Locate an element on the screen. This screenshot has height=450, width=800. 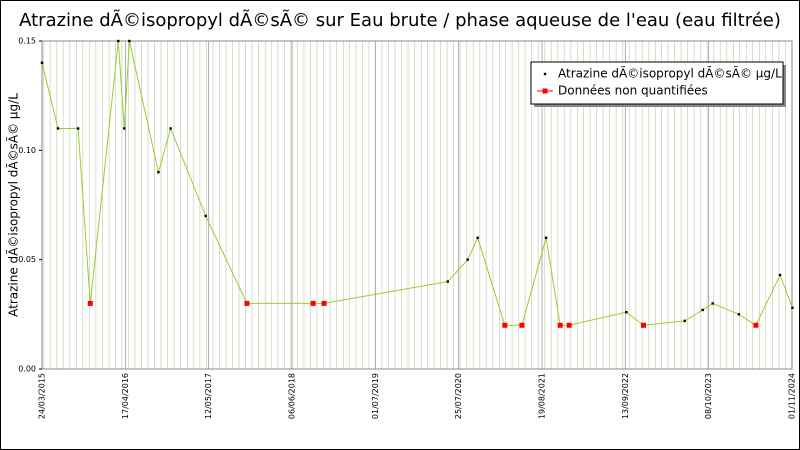
legend-label: Données non quantifiées is located at coordinates (633, 91).